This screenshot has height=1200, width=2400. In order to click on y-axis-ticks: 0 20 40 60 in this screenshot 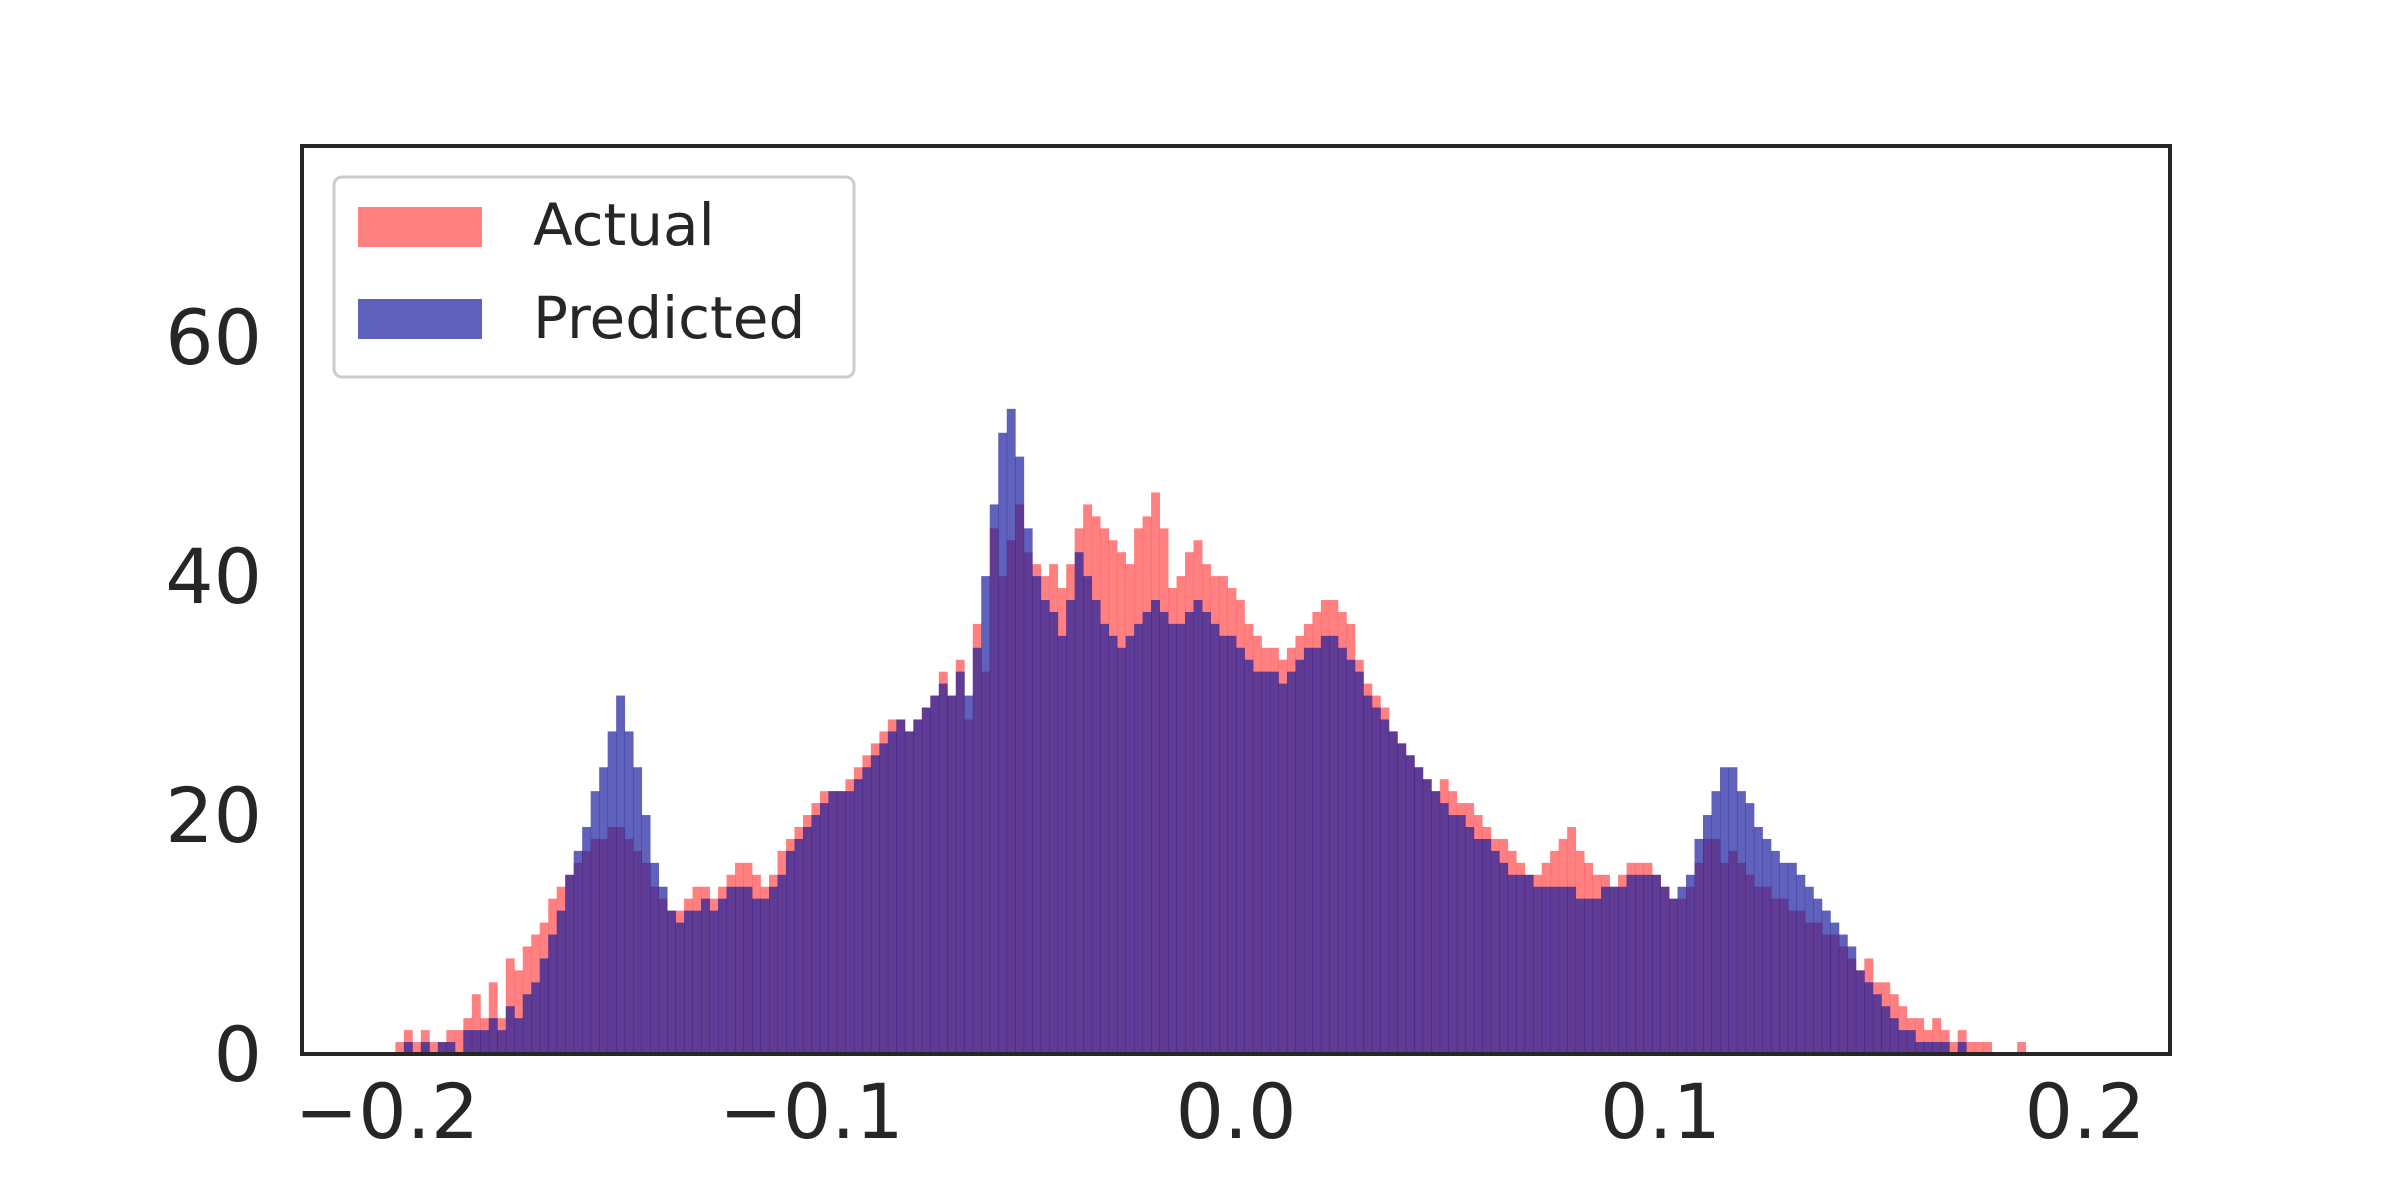, I will do `click(213, 696)`.